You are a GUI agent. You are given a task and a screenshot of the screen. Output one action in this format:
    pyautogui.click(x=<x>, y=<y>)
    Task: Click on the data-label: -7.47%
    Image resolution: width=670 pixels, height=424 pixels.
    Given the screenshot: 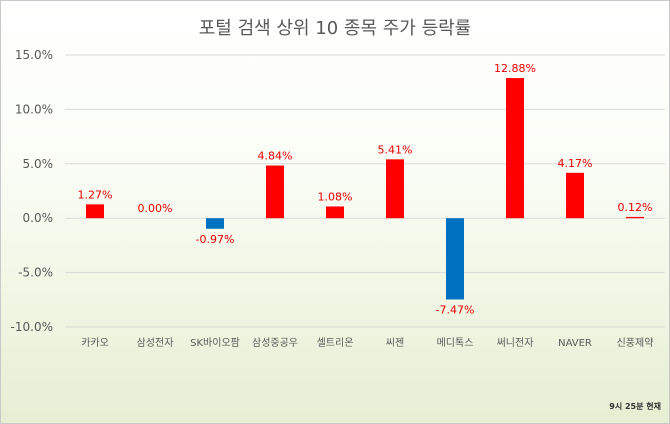 What is the action you would take?
    pyautogui.click(x=455, y=309)
    